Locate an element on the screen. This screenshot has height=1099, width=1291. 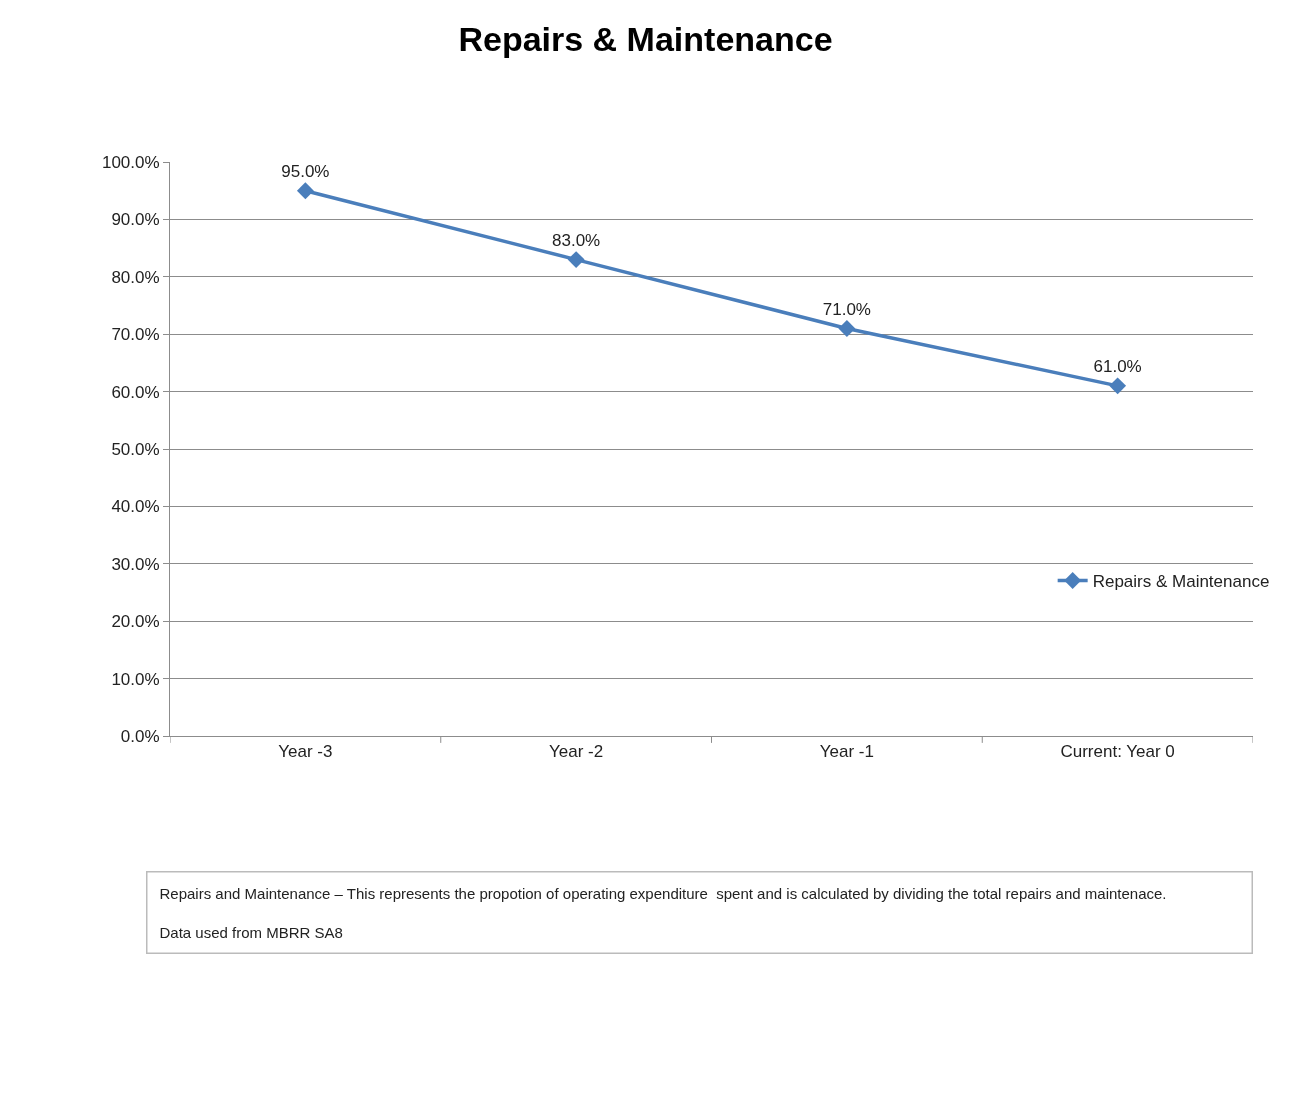
data-label: 83.0% is located at coordinates (576, 241).